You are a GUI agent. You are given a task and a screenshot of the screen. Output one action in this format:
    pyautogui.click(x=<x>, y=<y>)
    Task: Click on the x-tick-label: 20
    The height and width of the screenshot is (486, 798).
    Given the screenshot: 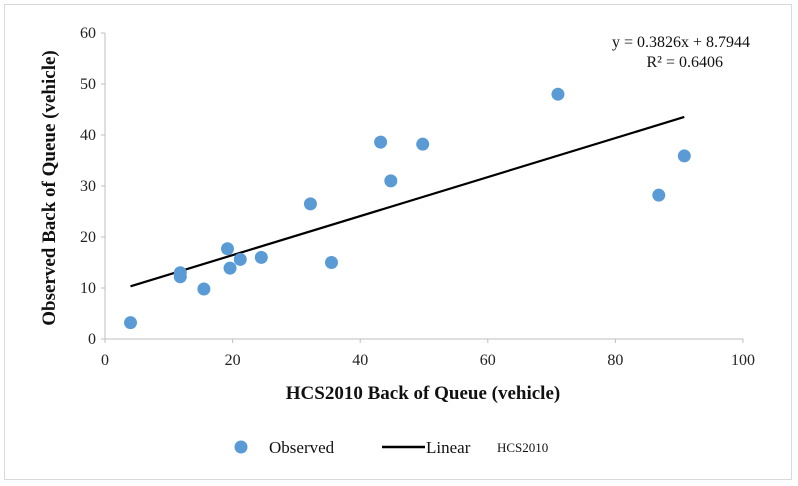 What is the action you would take?
    pyautogui.click(x=233, y=360)
    